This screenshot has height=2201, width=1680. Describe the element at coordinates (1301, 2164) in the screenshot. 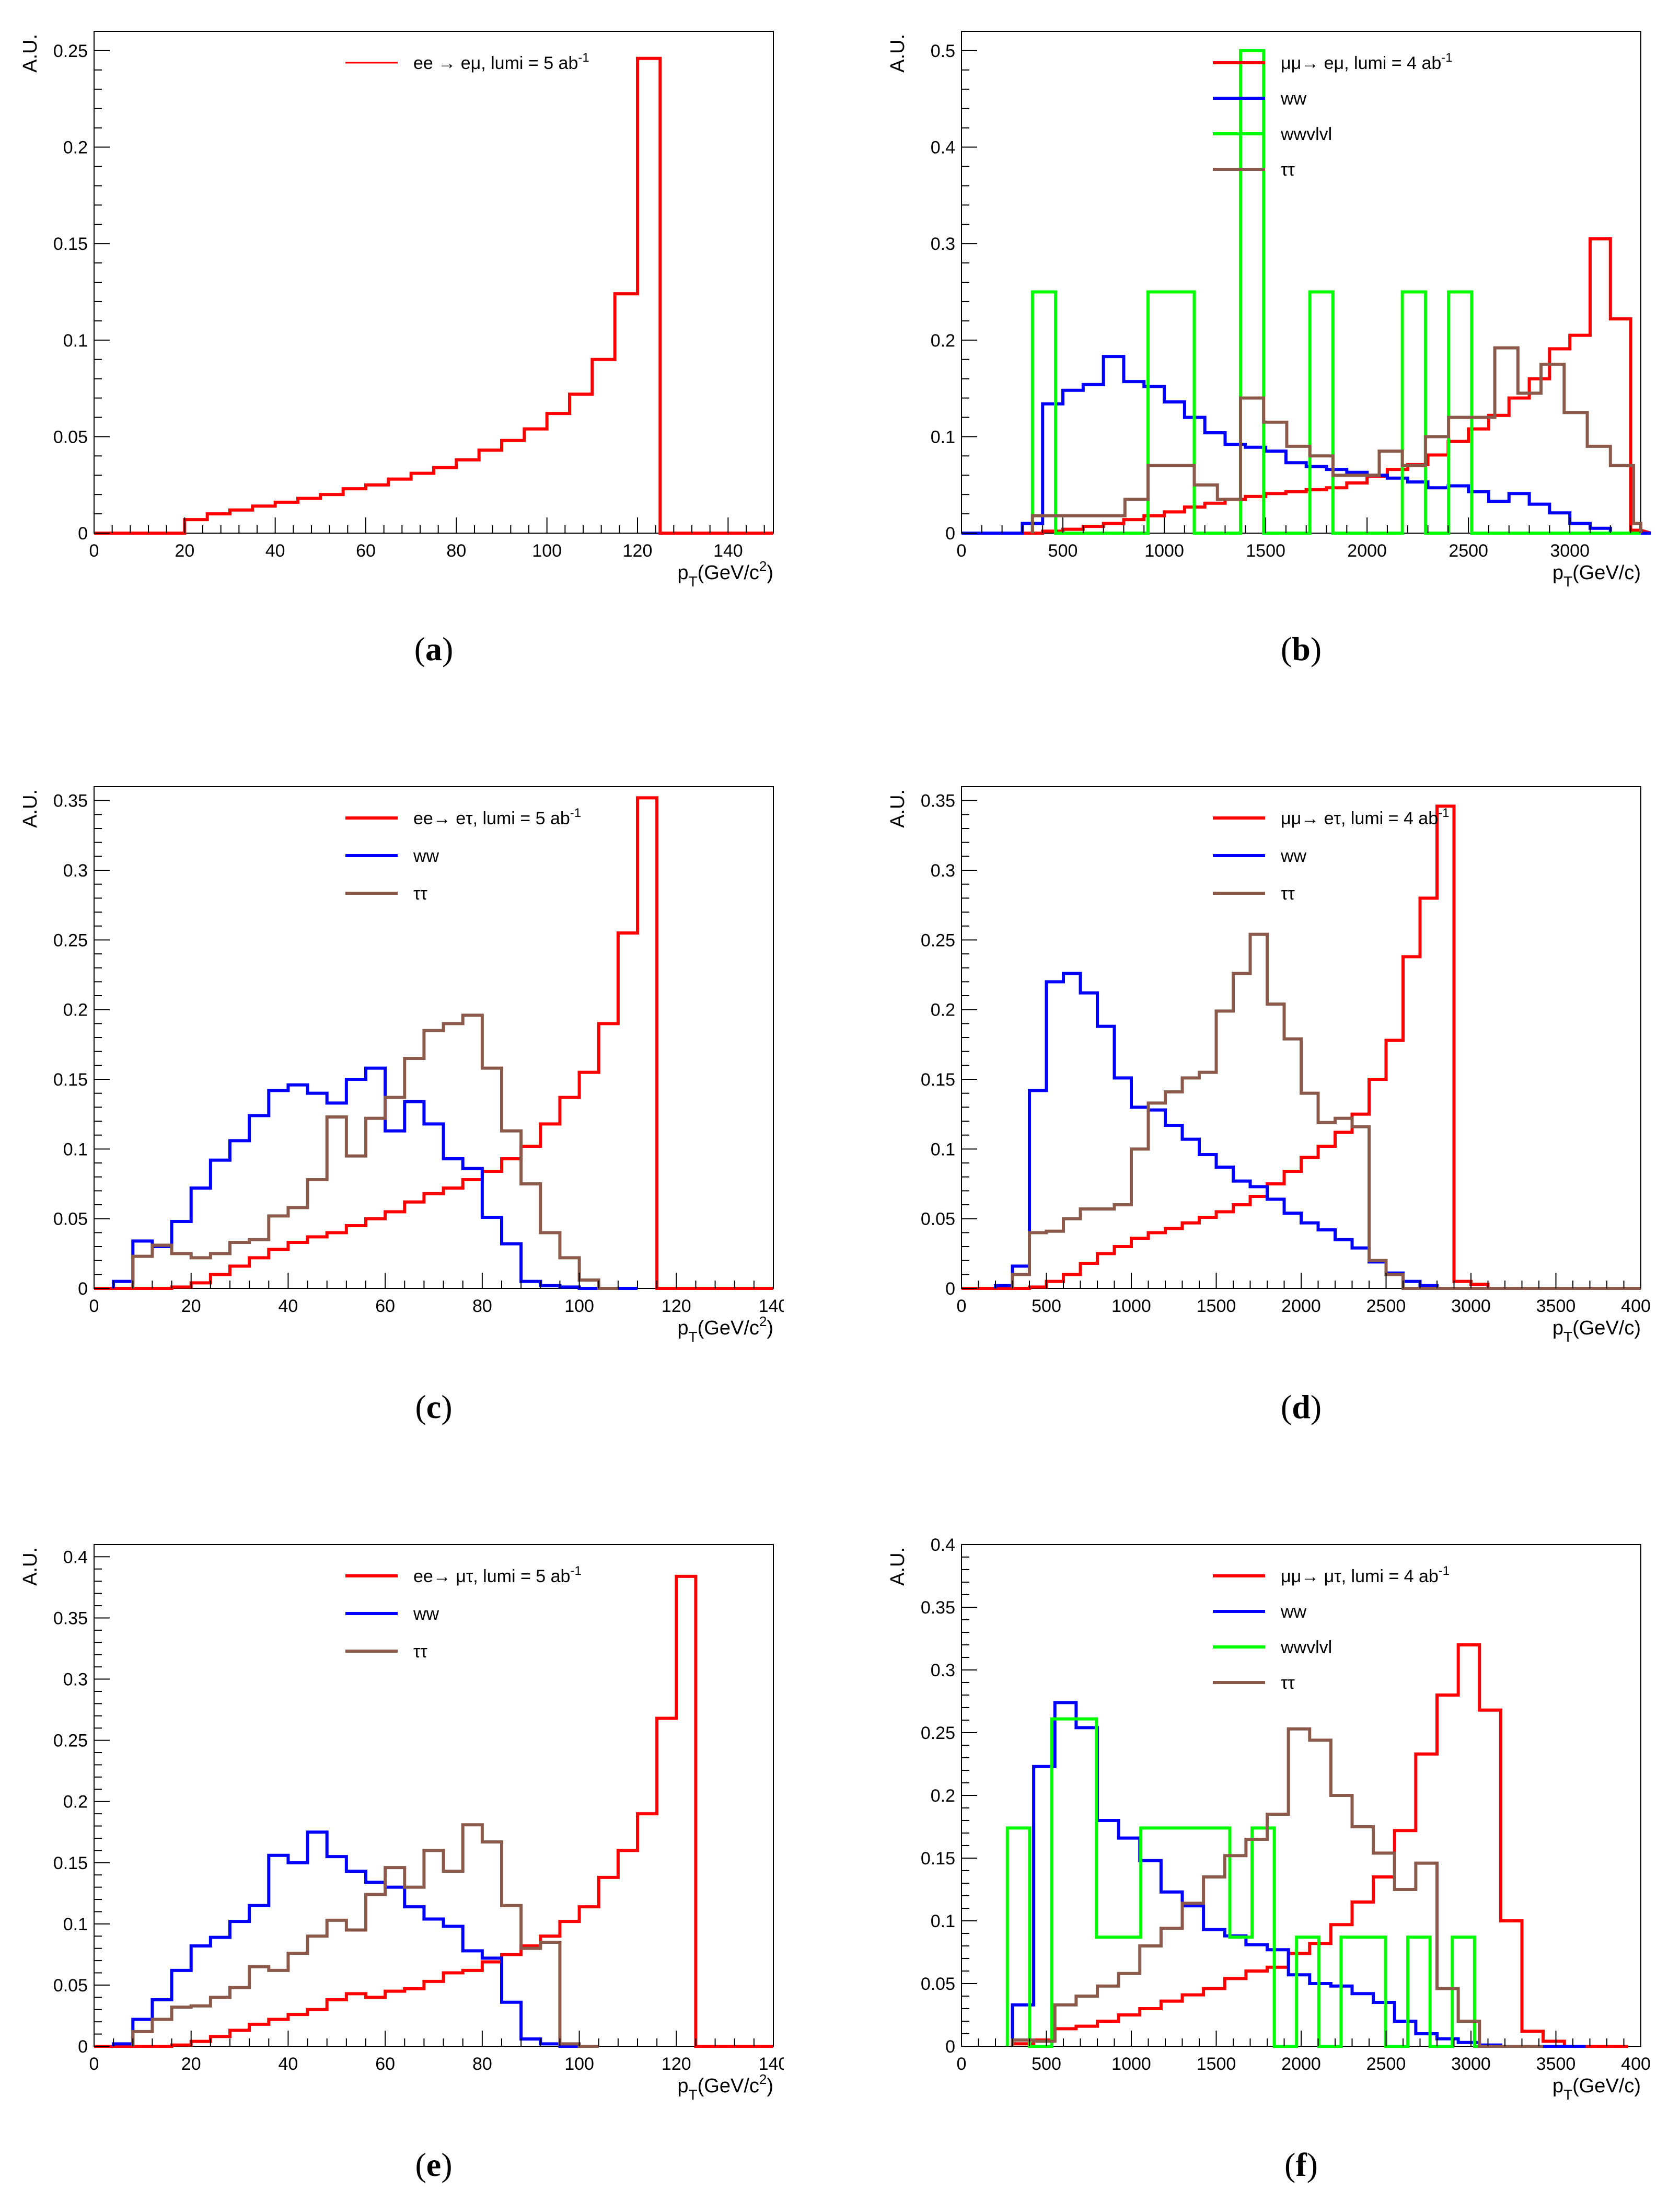

I see `caption-f: (f)` at that location.